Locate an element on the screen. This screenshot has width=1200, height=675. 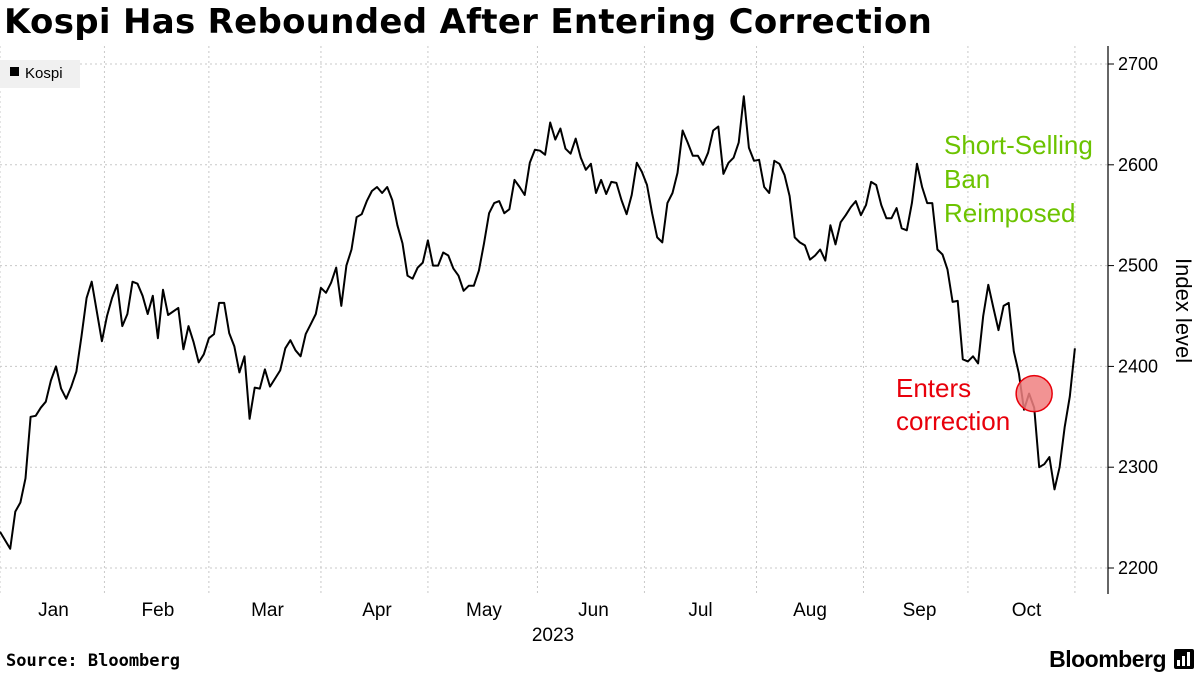
x-tick-label-feb: Feb is located at coordinates (158, 610).